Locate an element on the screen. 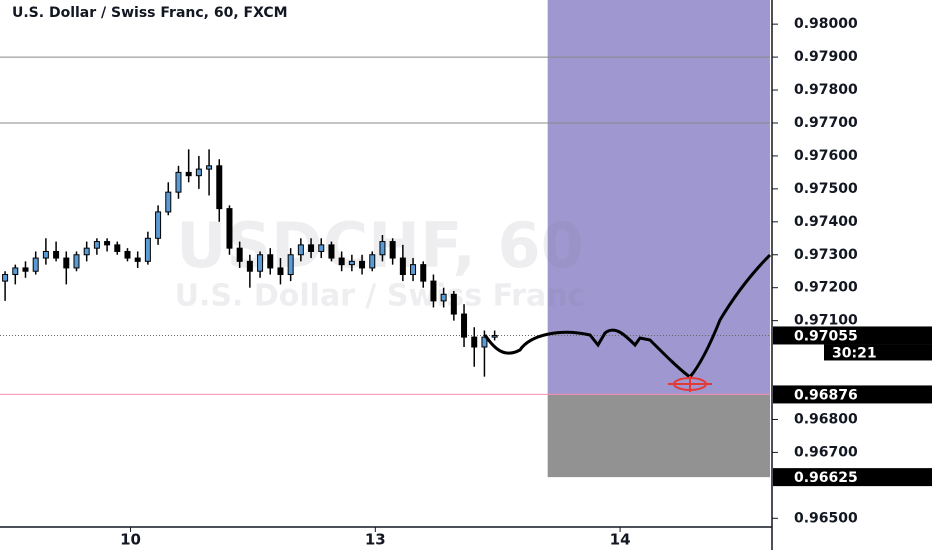 The image size is (932, 550). y-tick-label: 0.97600 is located at coordinates (826, 156).